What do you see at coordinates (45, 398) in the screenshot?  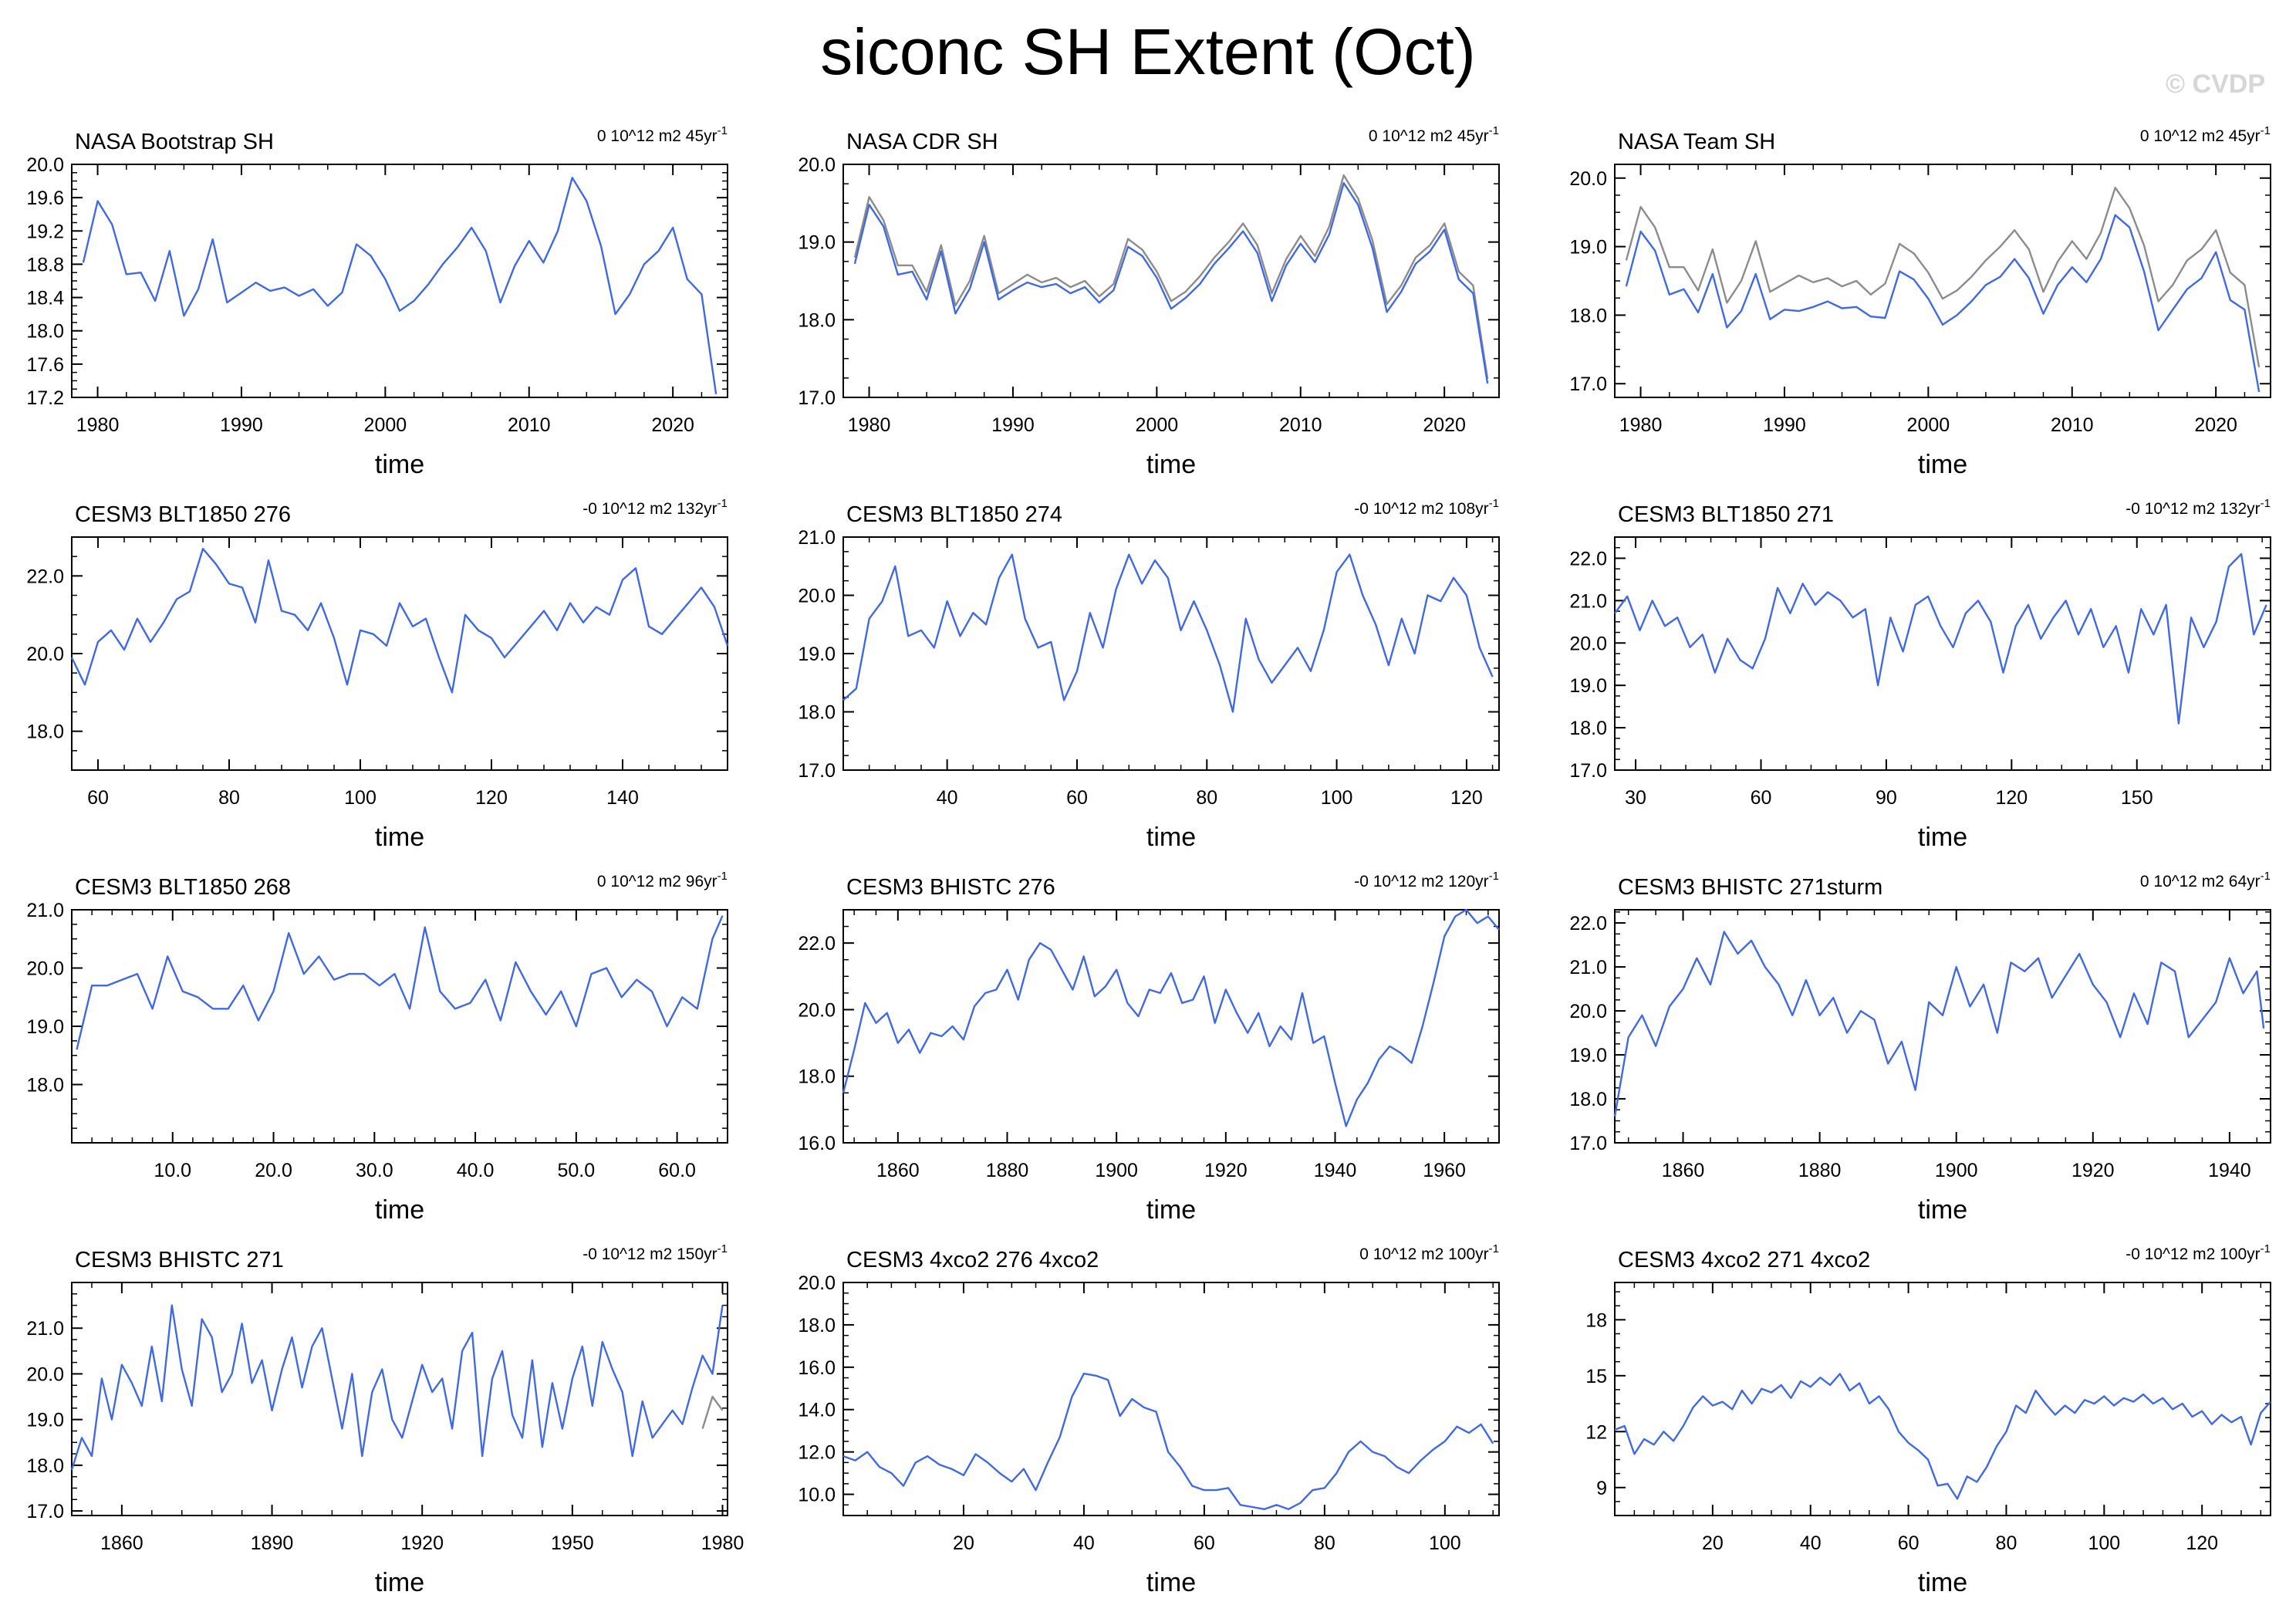 I see `y-tick-label: 17.2` at bounding box center [45, 398].